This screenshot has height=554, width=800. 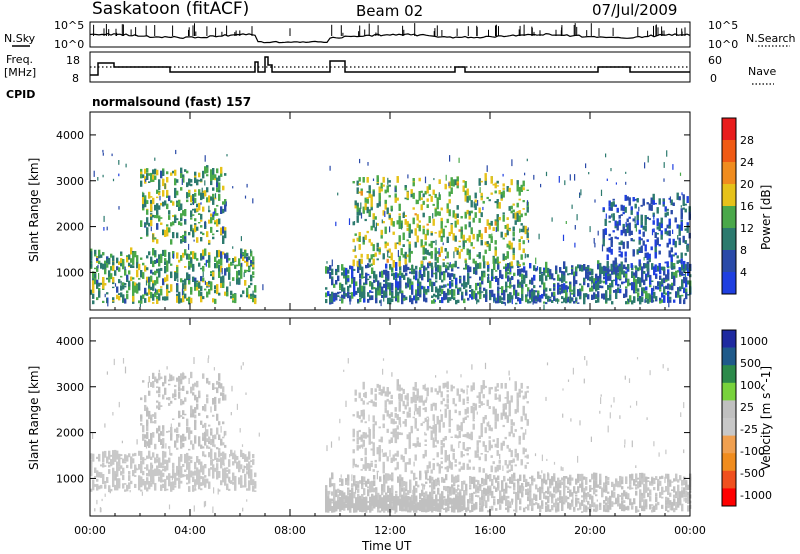 What do you see at coordinates (747, 140) in the screenshot?
I see `colorbar-tick-label: 28` at bounding box center [747, 140].